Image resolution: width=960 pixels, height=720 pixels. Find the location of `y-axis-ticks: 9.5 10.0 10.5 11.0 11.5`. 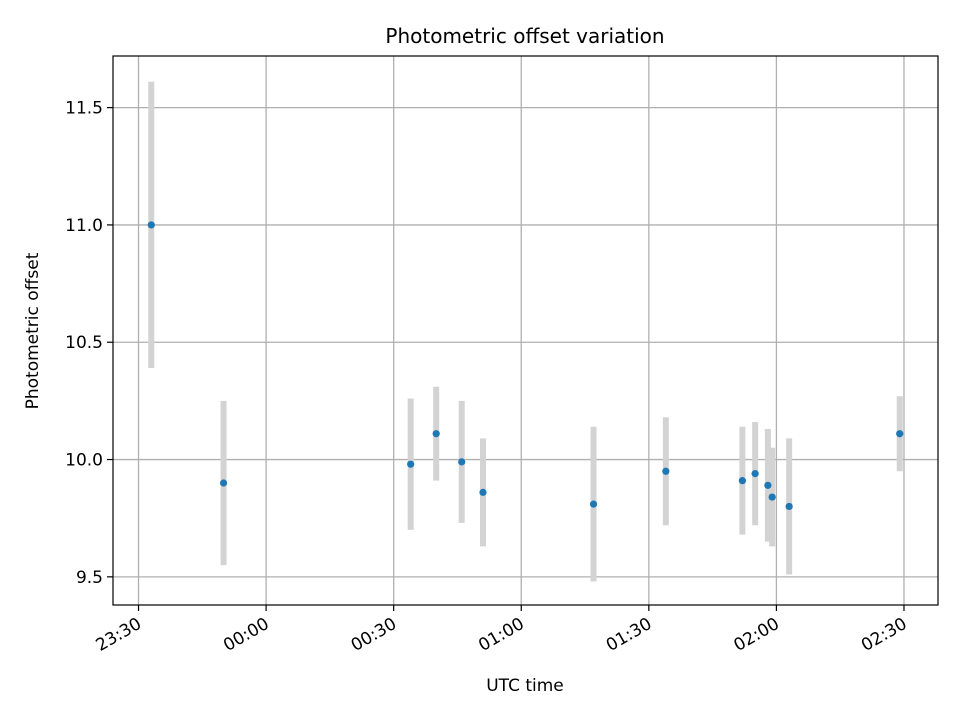

y-axis-ticks: 9.5 10.0 10.5 11.0 11.5 is located at coordinates (89, 343).